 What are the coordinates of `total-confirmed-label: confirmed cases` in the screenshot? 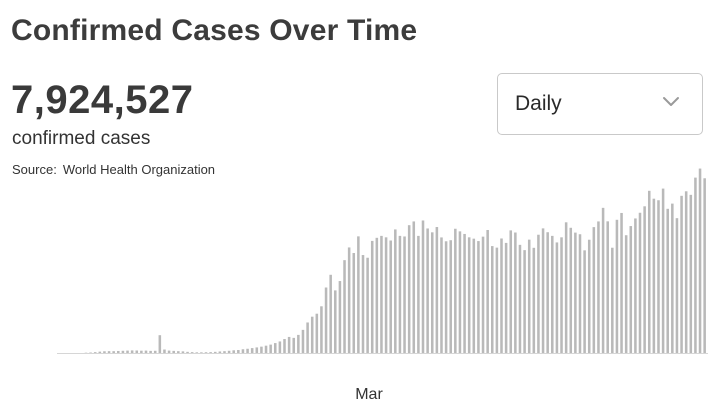 It's located at (81, 138).